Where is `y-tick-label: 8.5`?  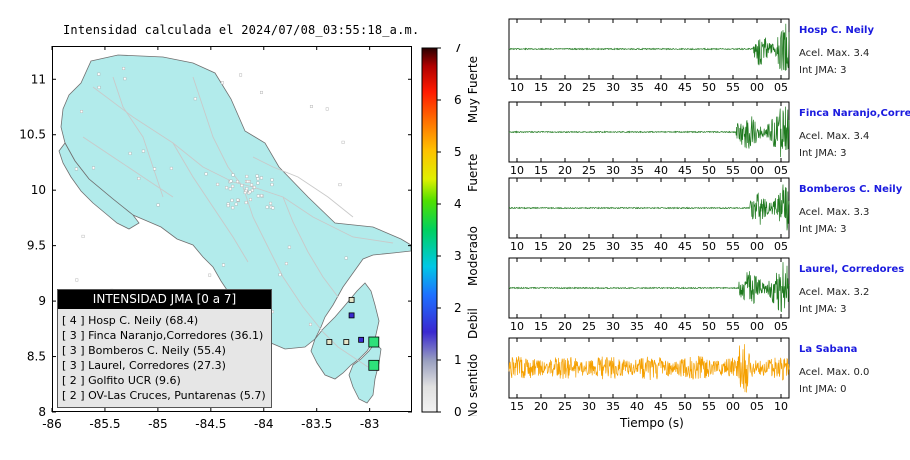
y-tick-label: 8.5 is located at coordinates (36, 357).